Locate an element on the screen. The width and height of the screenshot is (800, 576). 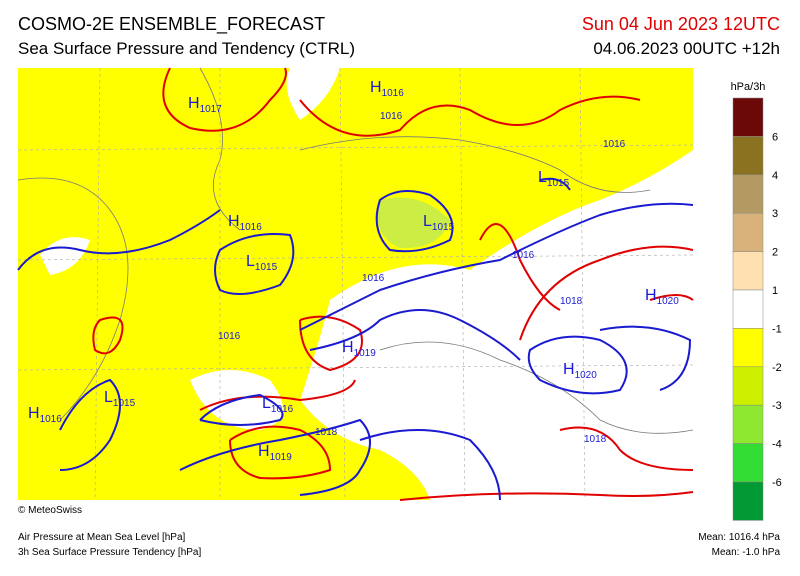
legend: hPa/3h 6 4 3 2 1 -1 -2 -3 -4 -6 is located at coordinates (756, 301).